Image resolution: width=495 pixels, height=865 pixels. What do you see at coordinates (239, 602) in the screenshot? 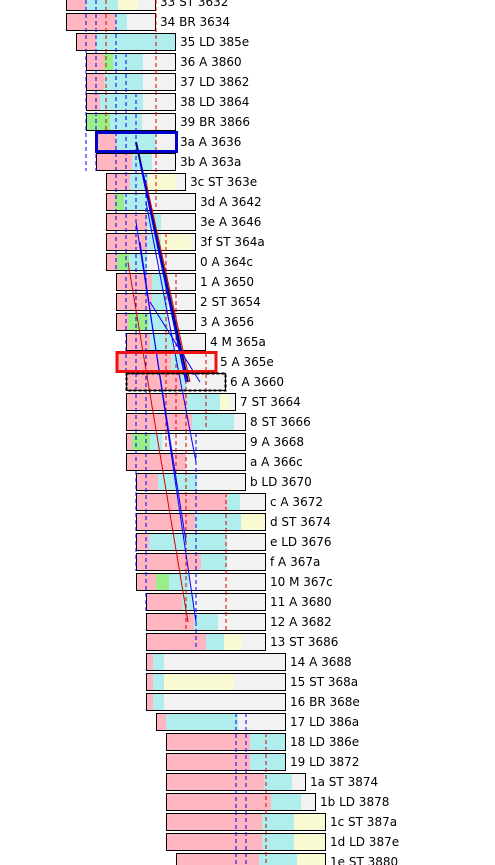
I see `row-11-a-3680: 11 A 3680` at bounding box center [239, 602].